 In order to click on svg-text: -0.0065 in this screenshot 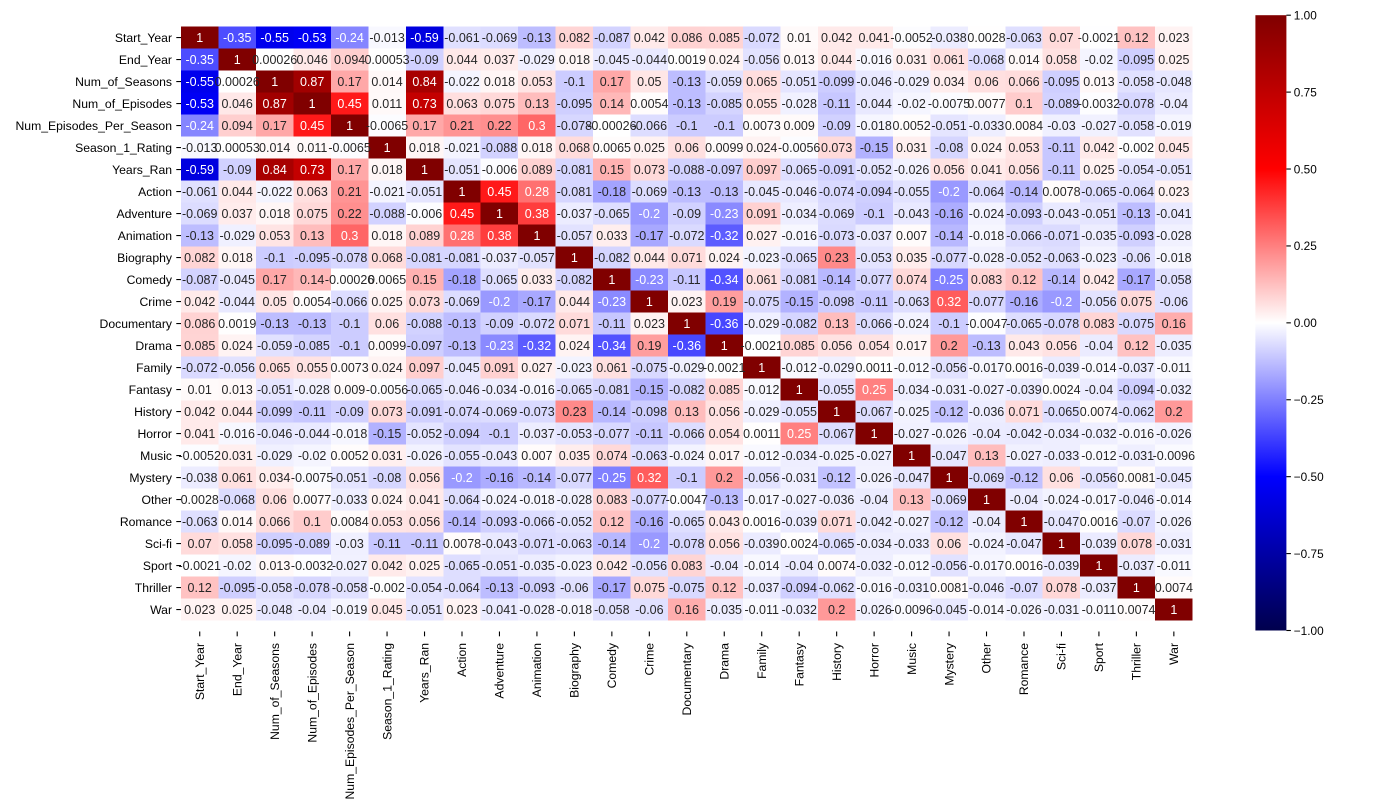, I will do `click(349, 148)`.